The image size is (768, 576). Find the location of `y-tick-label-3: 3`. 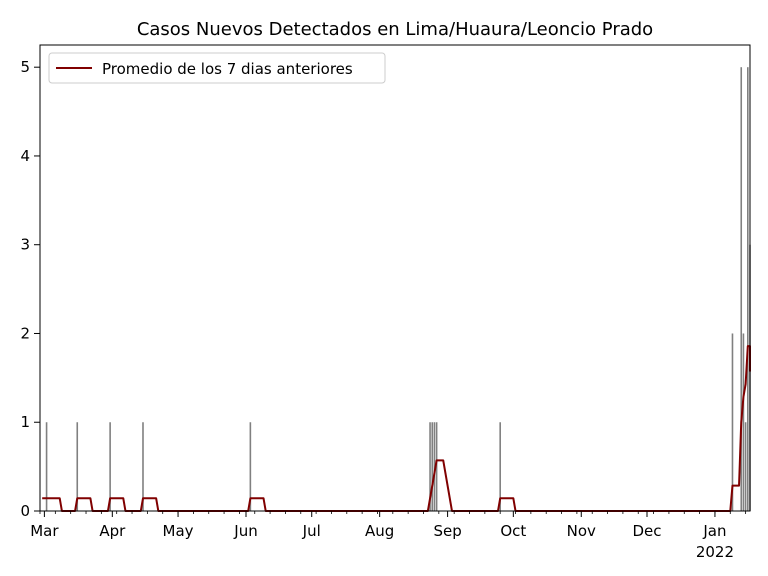

y-tick-label-3: 3 is located at coordinates (25, 245).